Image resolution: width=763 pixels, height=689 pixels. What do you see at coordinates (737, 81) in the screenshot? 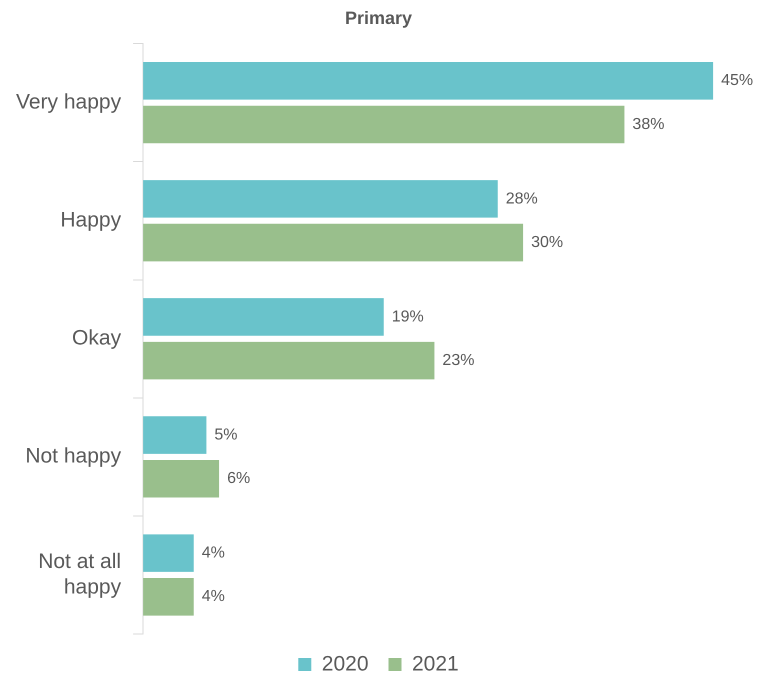
I see `data-label: 45%` at bounding box center [737, 81].